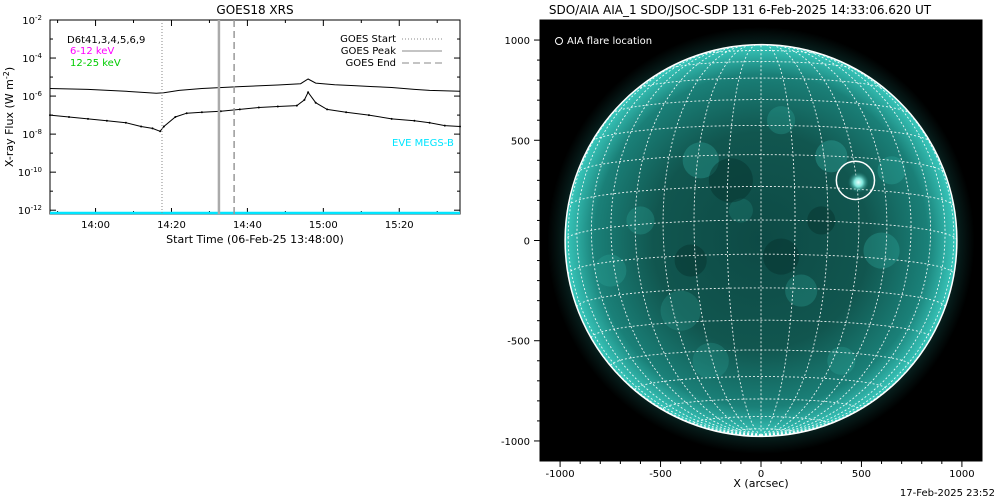  I want to click on legend-goes-end: GOES End, so click(371, 63).